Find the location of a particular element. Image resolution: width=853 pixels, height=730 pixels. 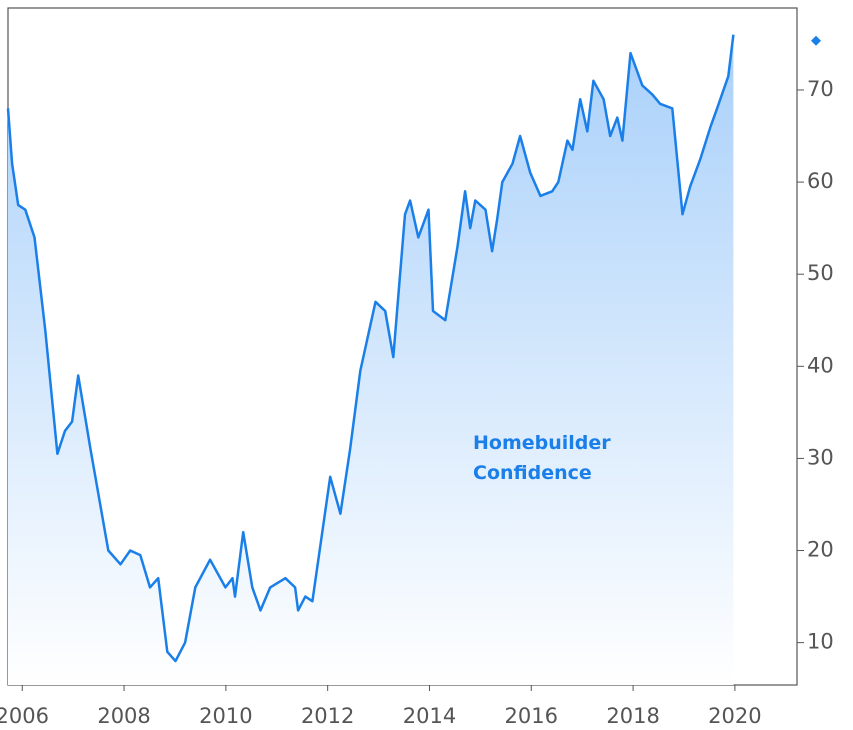

x-tick-label: 2014 is located at coordinates (429, 716).